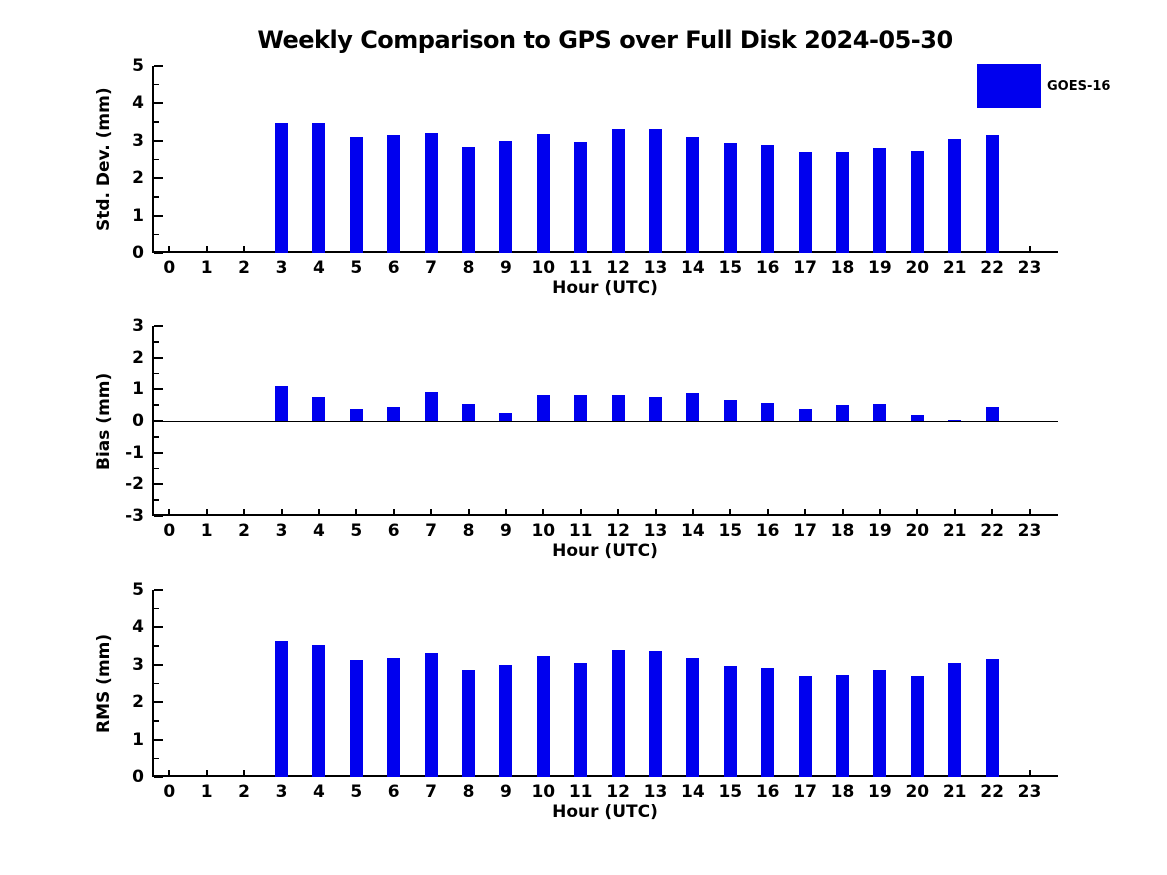  Describe the element at coordinates (655, 531) in the screenshot. I see `x-tick-label: 13` at that location.